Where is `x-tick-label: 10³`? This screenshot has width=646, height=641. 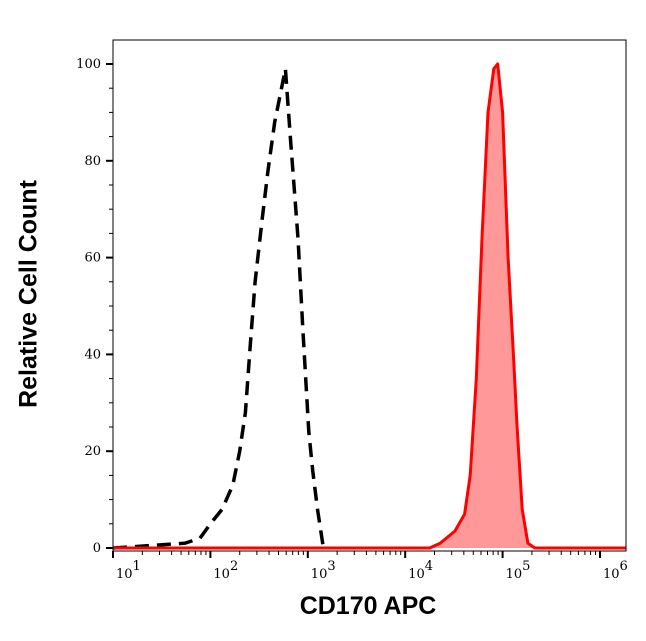
x-tick-label: 10³ is located at coordinates (323, 570).